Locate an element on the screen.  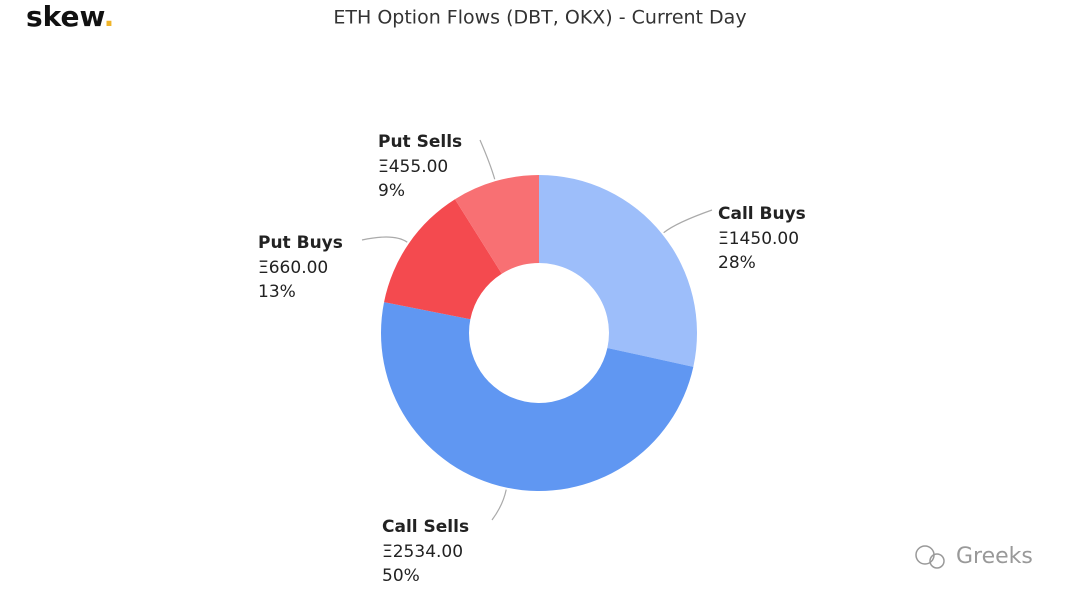
slice-label: Put Buys is located at coordinates (300, 243).